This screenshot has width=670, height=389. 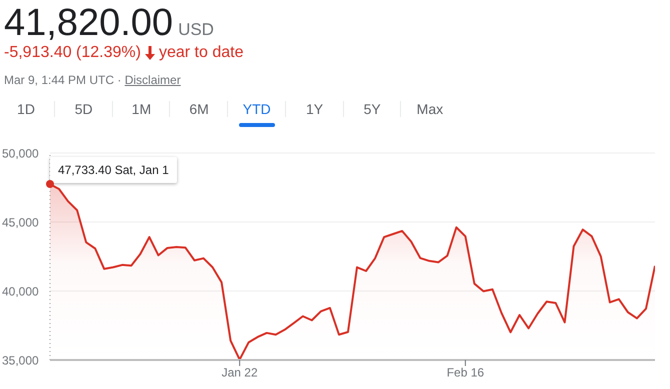 I want to click on text: YTD, so click(x=256, y=109).